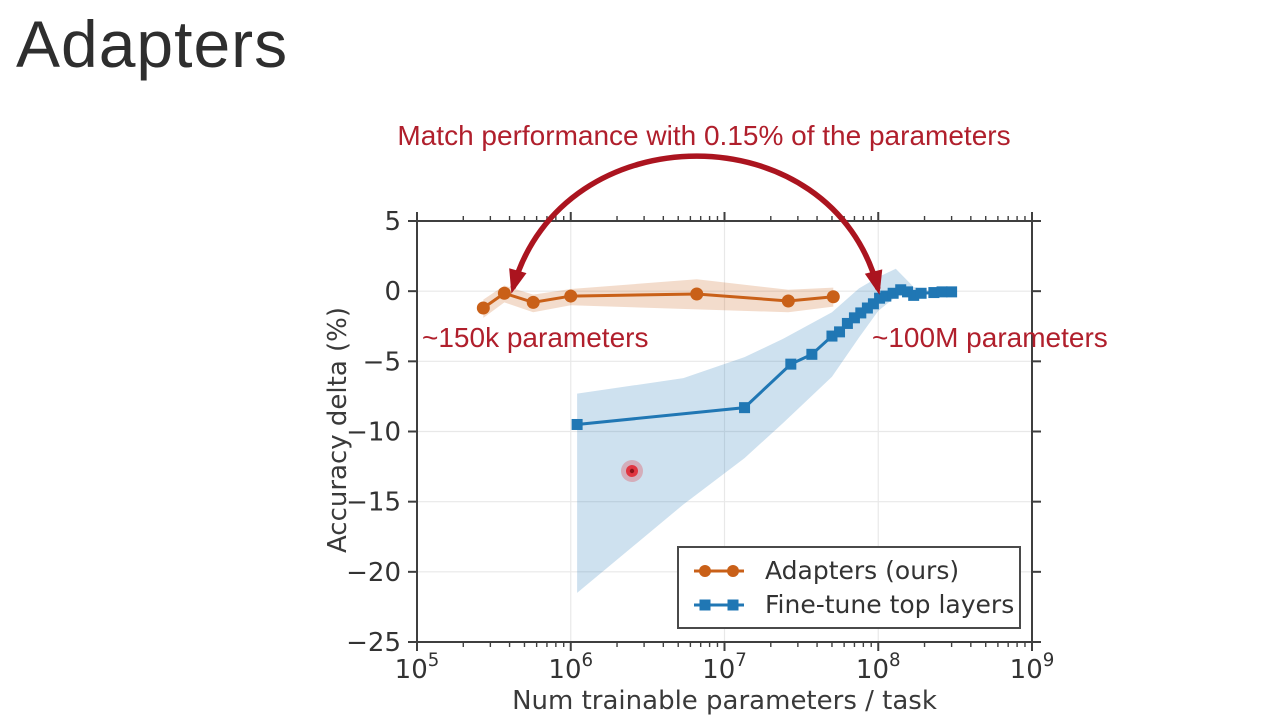 The width and height of the screenshot is (1269, 721). What do you see at coordinates (890, 604) in the screenshot?
I see `legend-label-finetune: Fine-tune top layers` at bounding box center [890, 604].